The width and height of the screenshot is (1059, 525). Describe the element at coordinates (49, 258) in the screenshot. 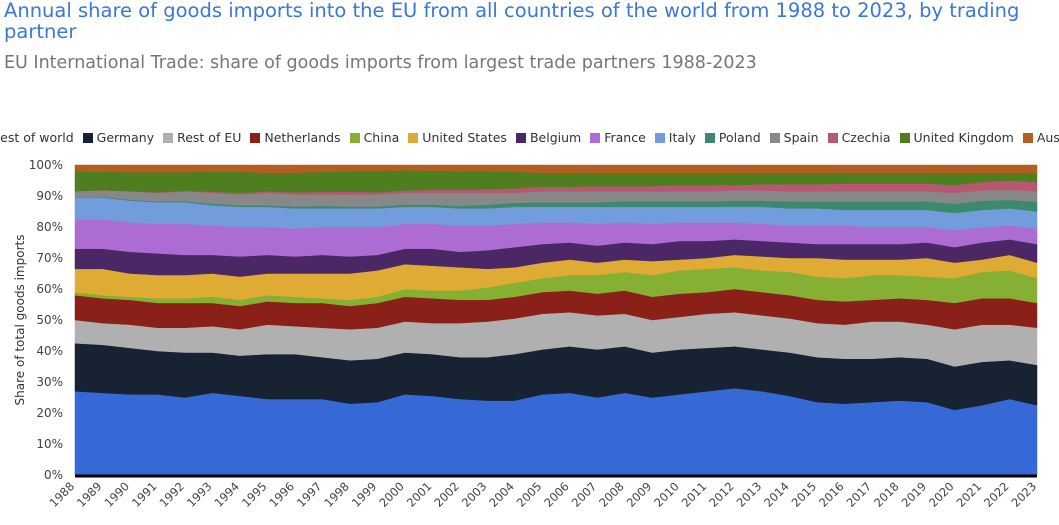

I see `y-tick-label: 70%` at that location.